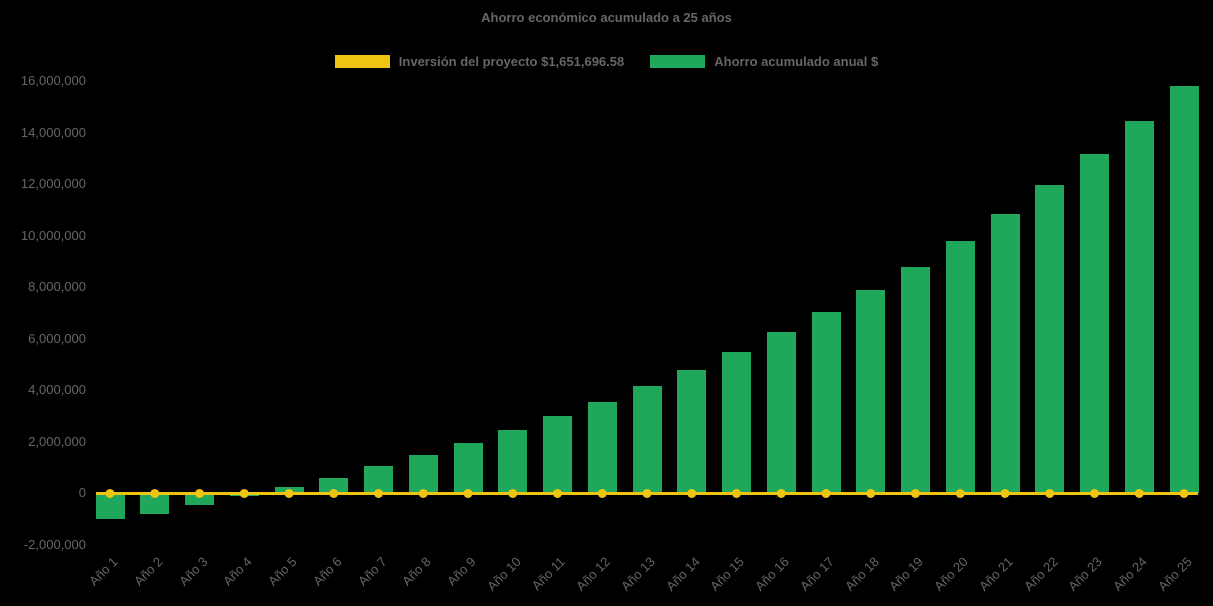 The height and width of the screenshot is (606, 1213). Describe the element at coordinates (513, 462) in the screenshot. I see `bar-año-10` at that location.